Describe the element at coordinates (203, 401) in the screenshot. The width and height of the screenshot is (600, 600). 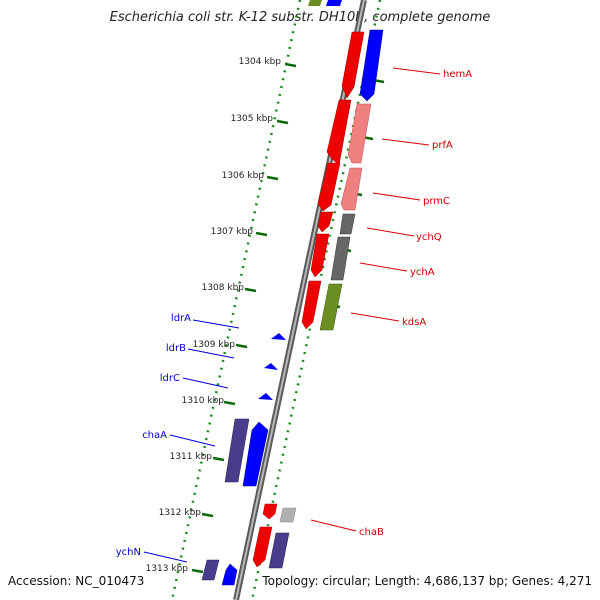
I see `tick-label: 1310 kbp` at that location.